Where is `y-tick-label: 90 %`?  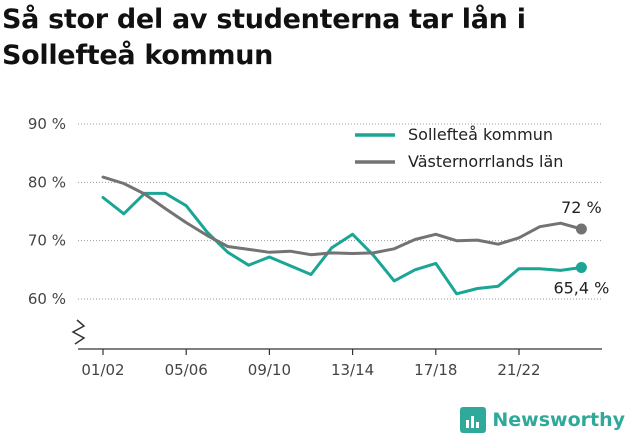 y-tick-label: 90 % is located at coordinates (47, 124).